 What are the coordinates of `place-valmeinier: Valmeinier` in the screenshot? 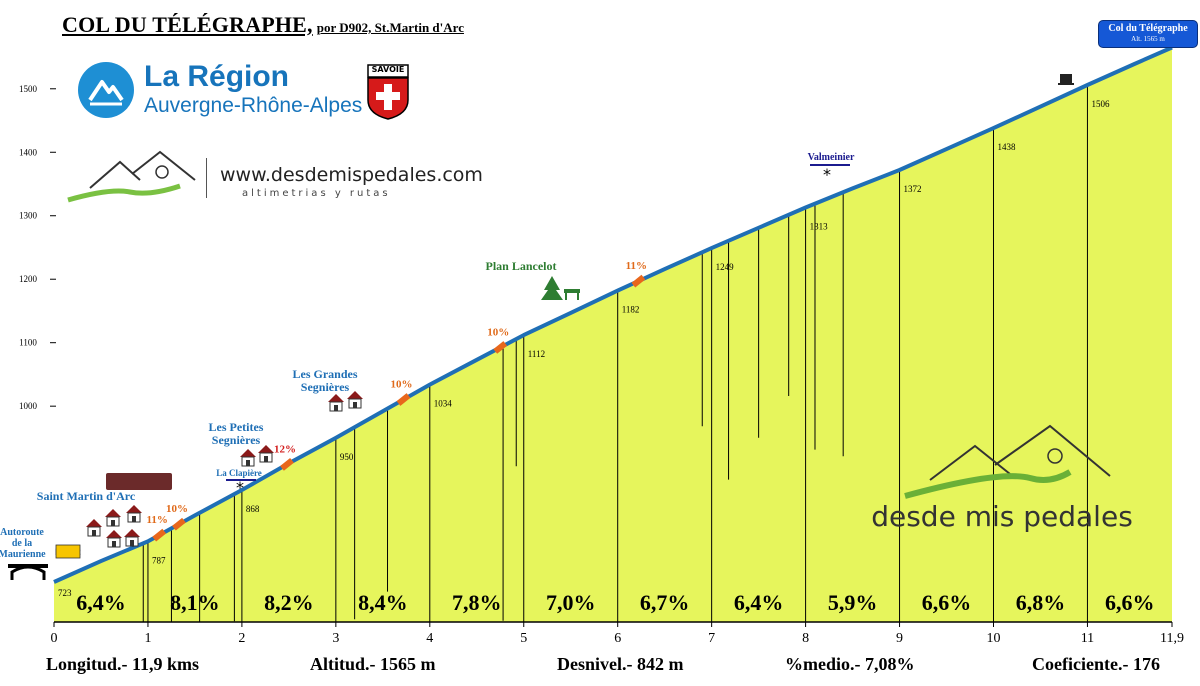 It's located at (831, 157).